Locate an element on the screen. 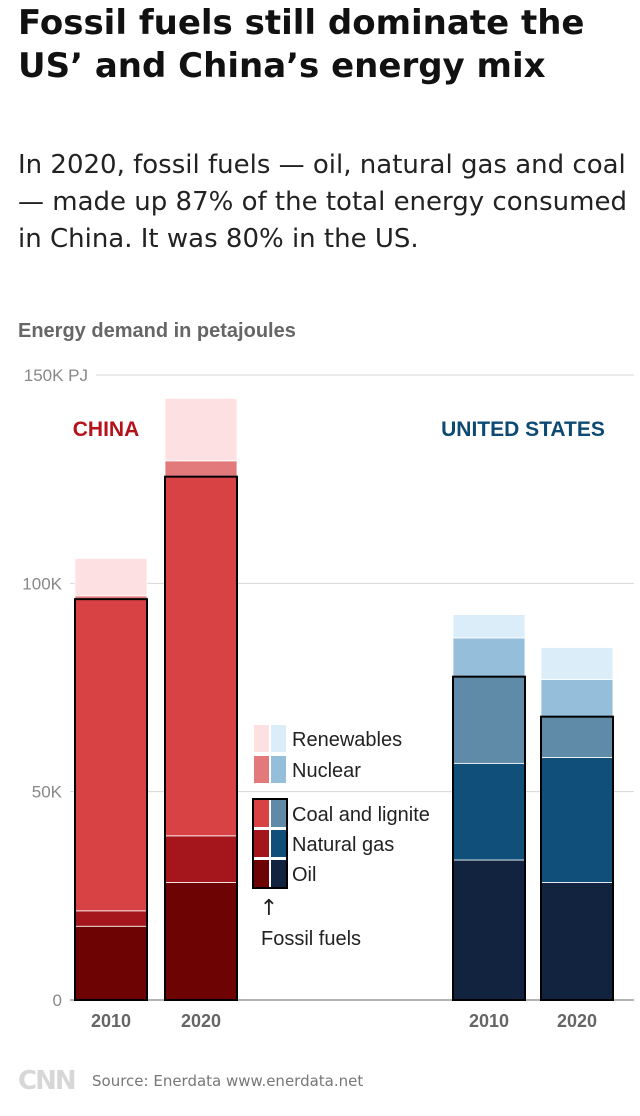 This screenshot has height=1116, width=640. y-tick-label: 50K is located at coordinates (47, 792).